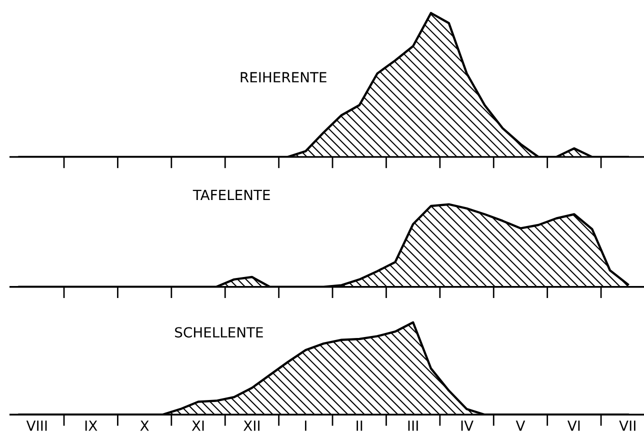 Image resolution: width=644 pixels, height=436 pixels. What do you see at coordinates (231, 195) in the screenshot?
I see `chart-title: TAFELENTE` at bounding box center [231, 195].